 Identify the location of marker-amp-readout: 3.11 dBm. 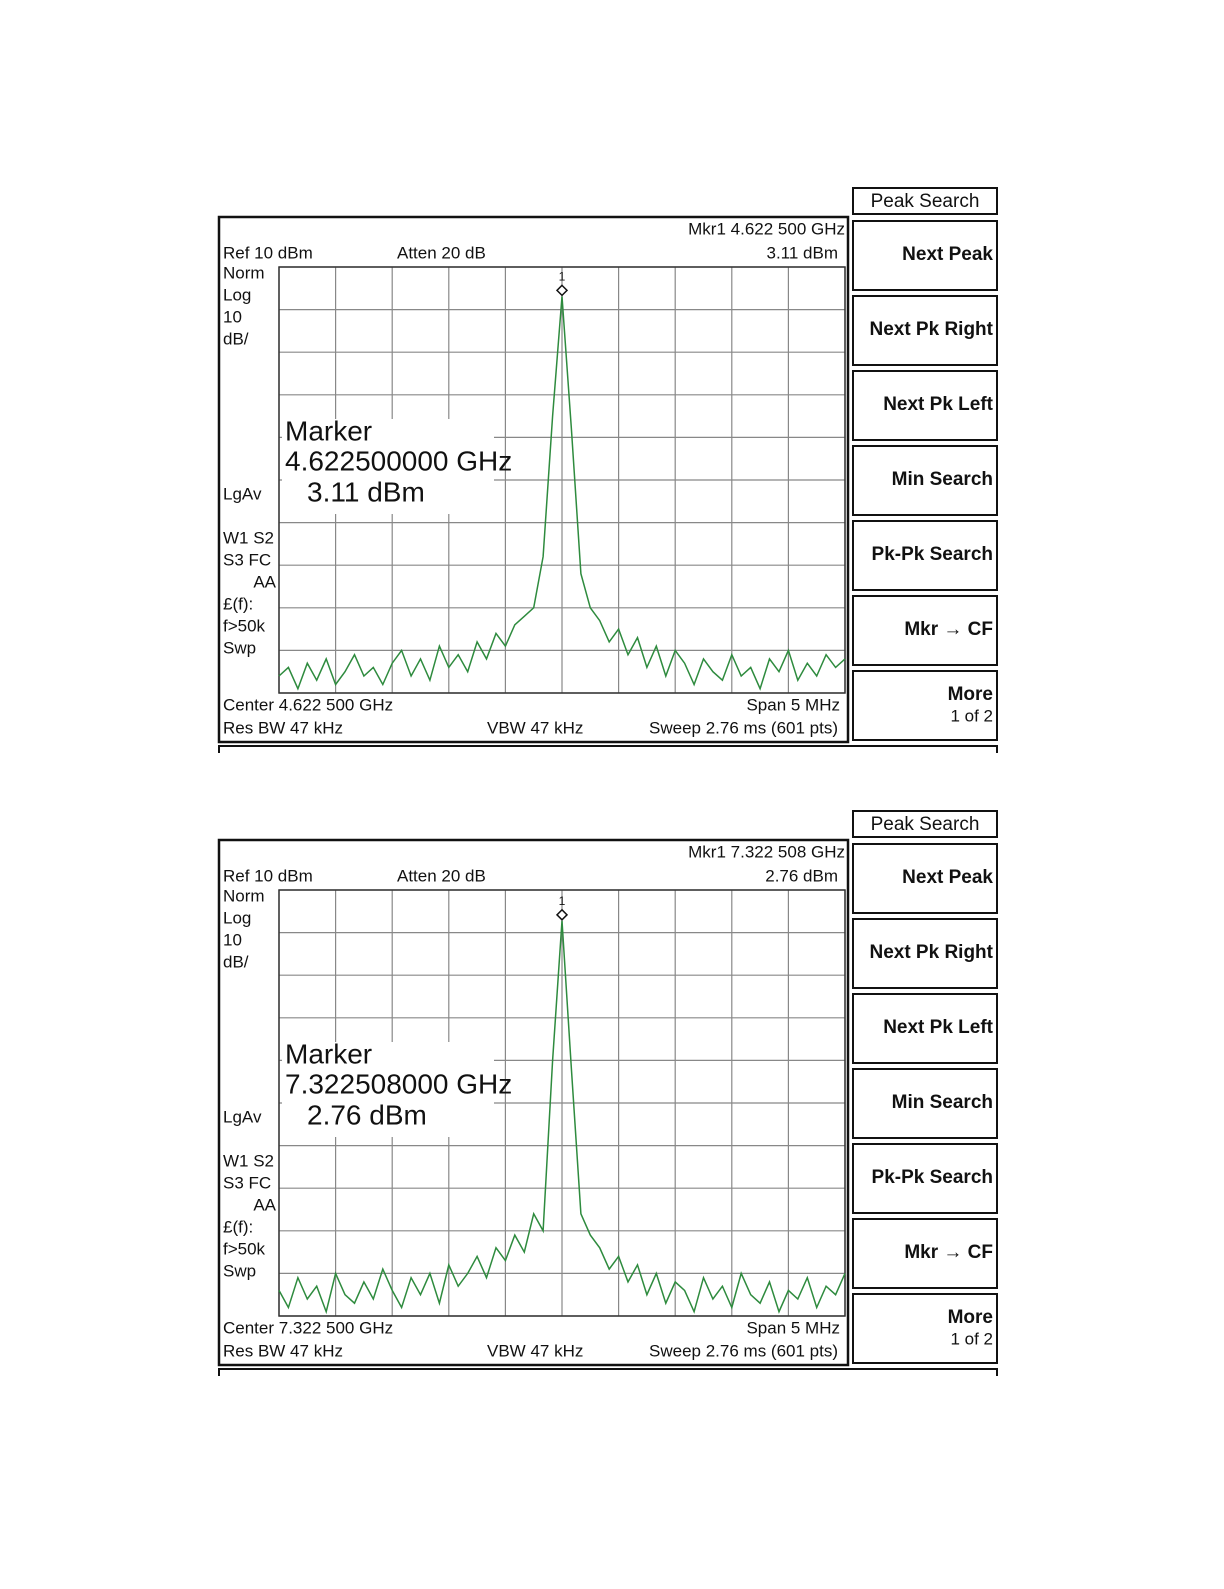
(802, 252).